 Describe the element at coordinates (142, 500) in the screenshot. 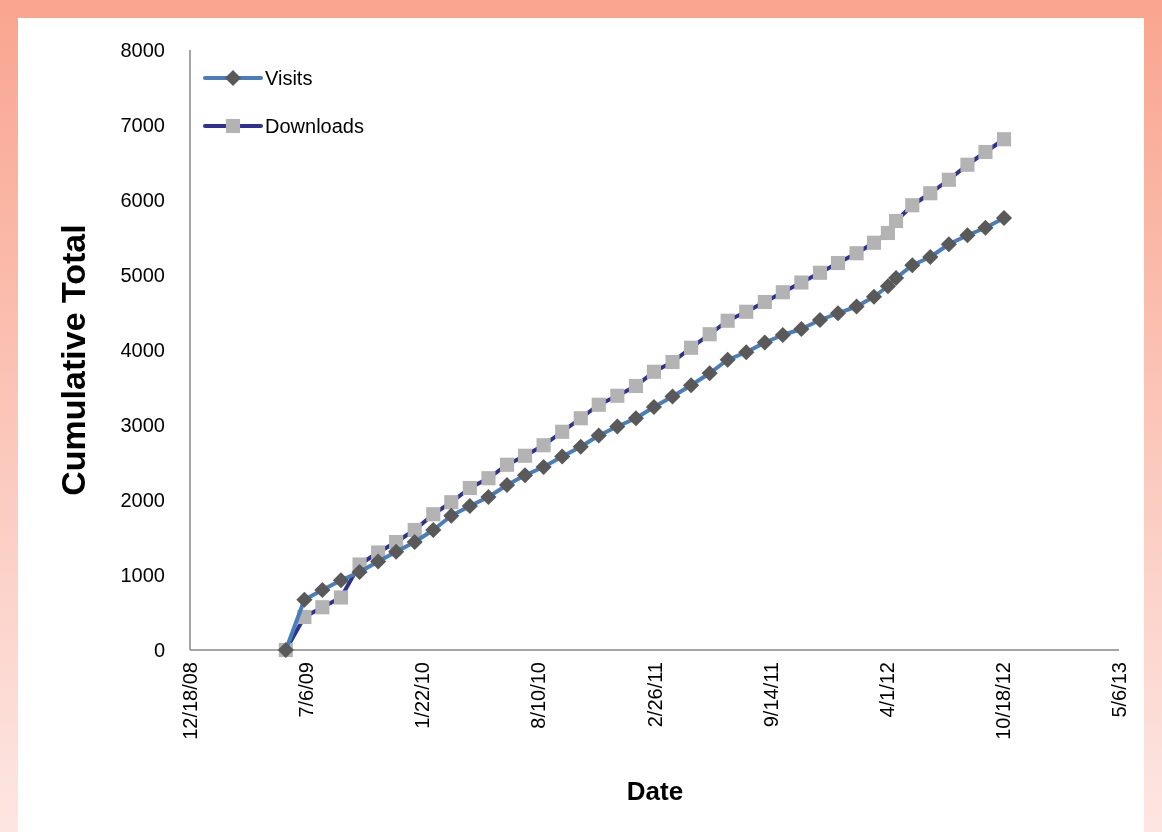

I see `y-tick-label: 2000` at that location.